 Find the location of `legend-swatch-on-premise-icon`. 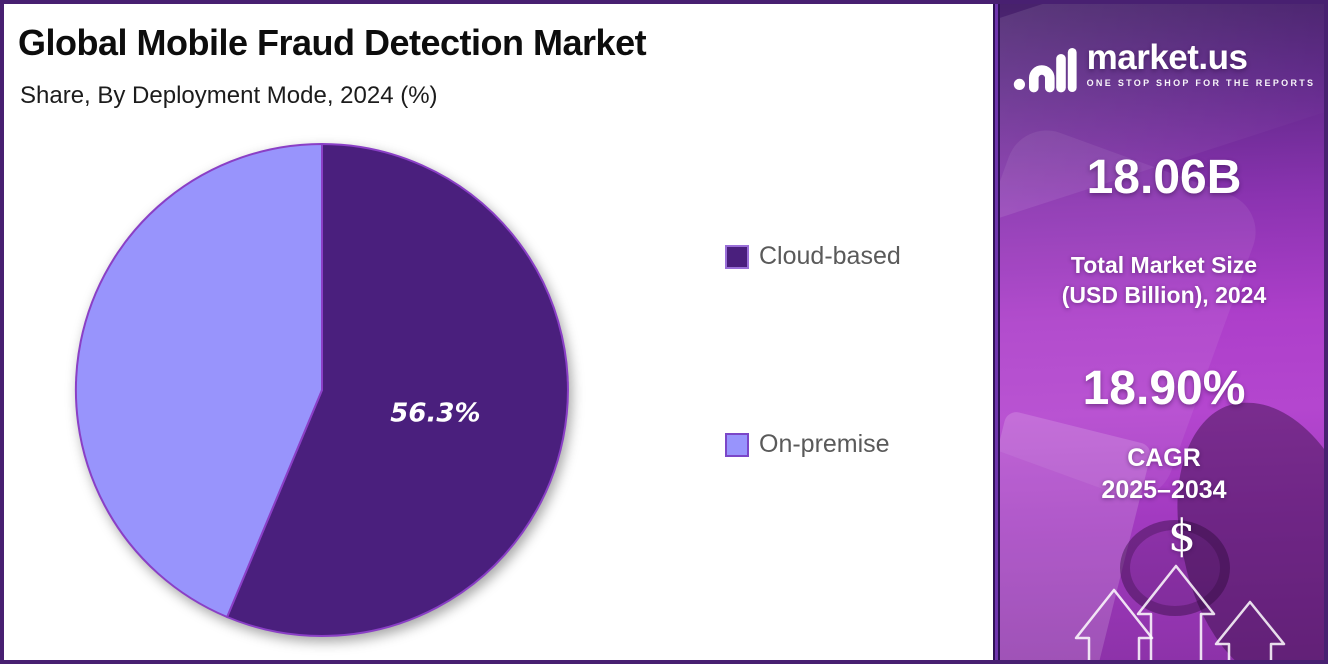

legend-swatch-on-premise-icon is located at coordinates (737, 444).